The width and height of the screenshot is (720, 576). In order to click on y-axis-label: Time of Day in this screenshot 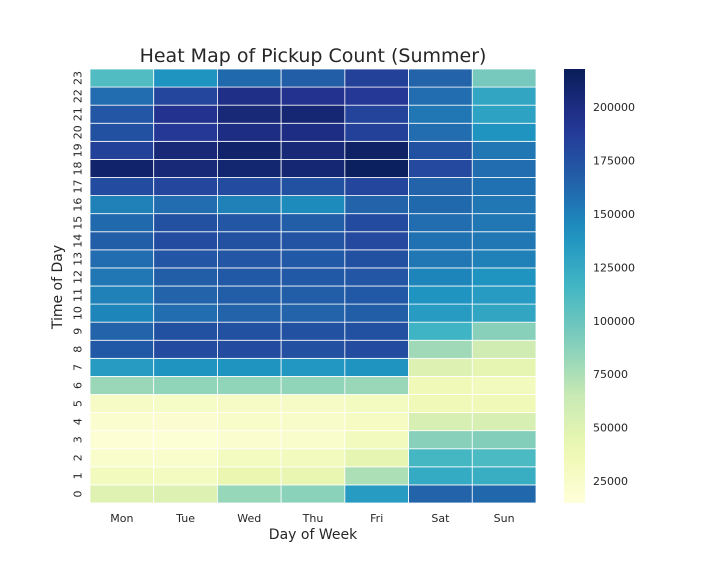, I will do `click(58, 287)`.